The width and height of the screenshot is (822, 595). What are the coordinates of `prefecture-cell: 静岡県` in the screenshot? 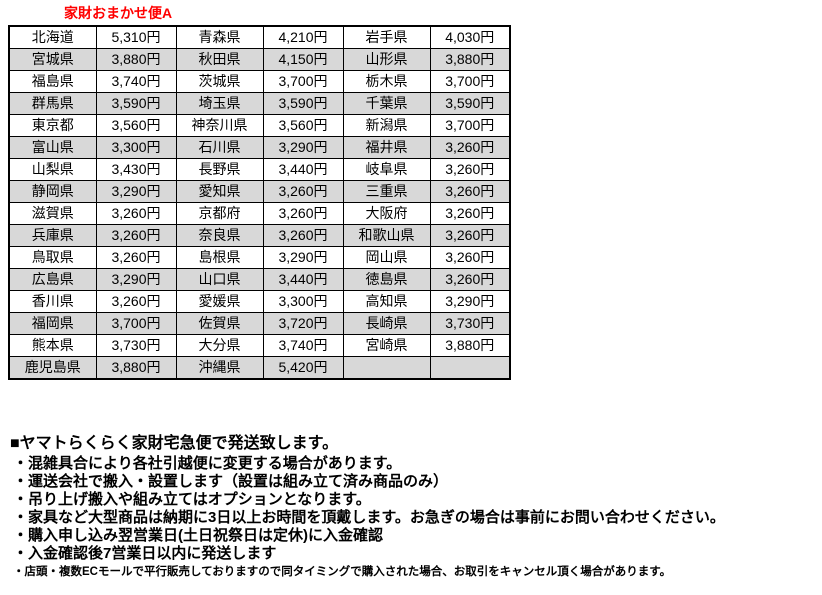 It's located at (52, 191).